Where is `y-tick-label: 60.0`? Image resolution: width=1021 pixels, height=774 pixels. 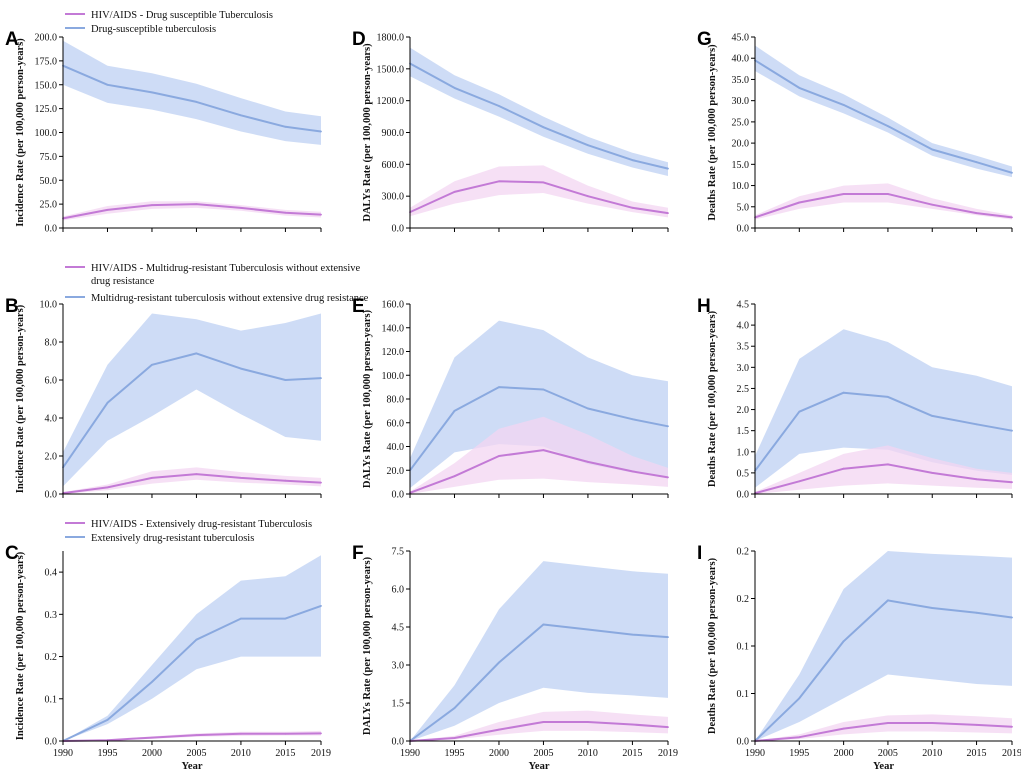 y-tick-label: 60.0 is located at coordinates (396, 423).